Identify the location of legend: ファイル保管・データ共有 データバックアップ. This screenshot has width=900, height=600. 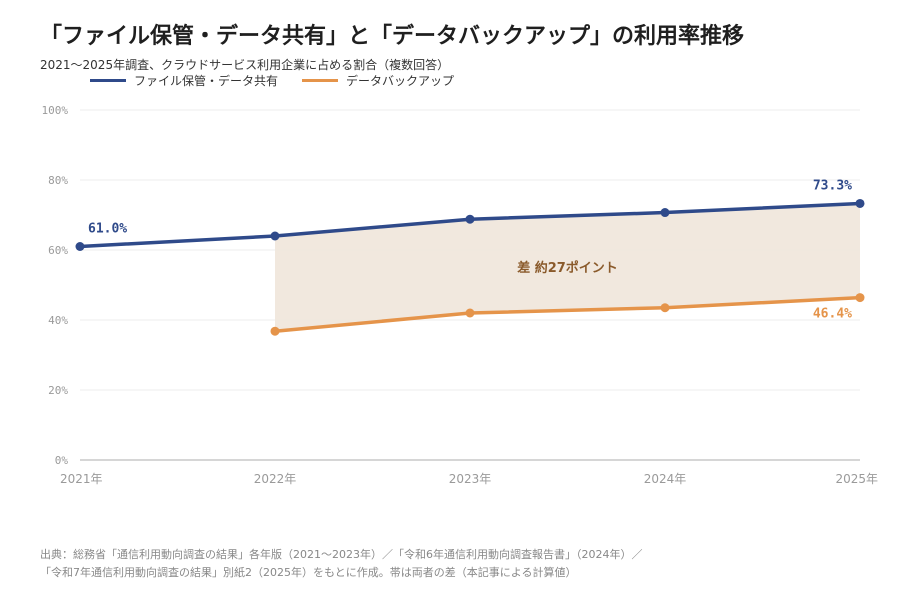
(272, 80).